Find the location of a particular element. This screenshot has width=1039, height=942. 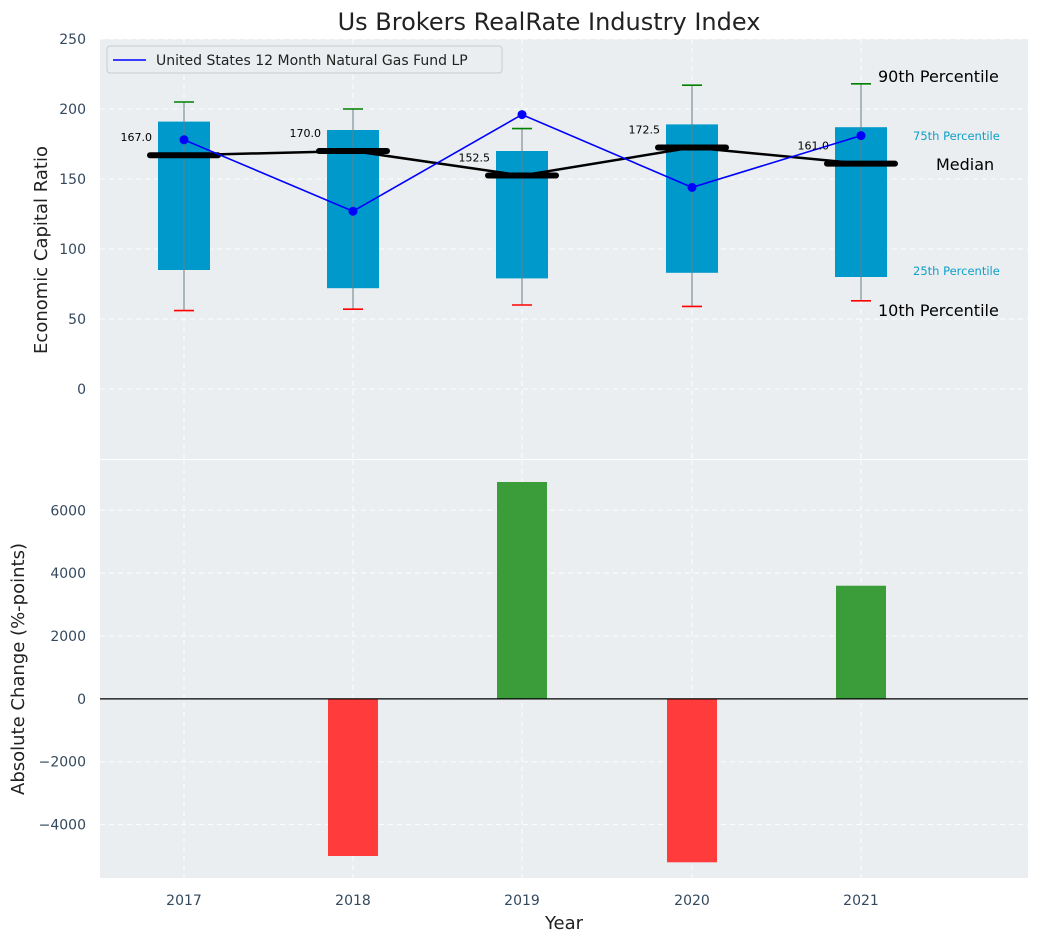

bottom-y-axis-label: Absolute Change (%-points) is located at coordinates (18, 669).